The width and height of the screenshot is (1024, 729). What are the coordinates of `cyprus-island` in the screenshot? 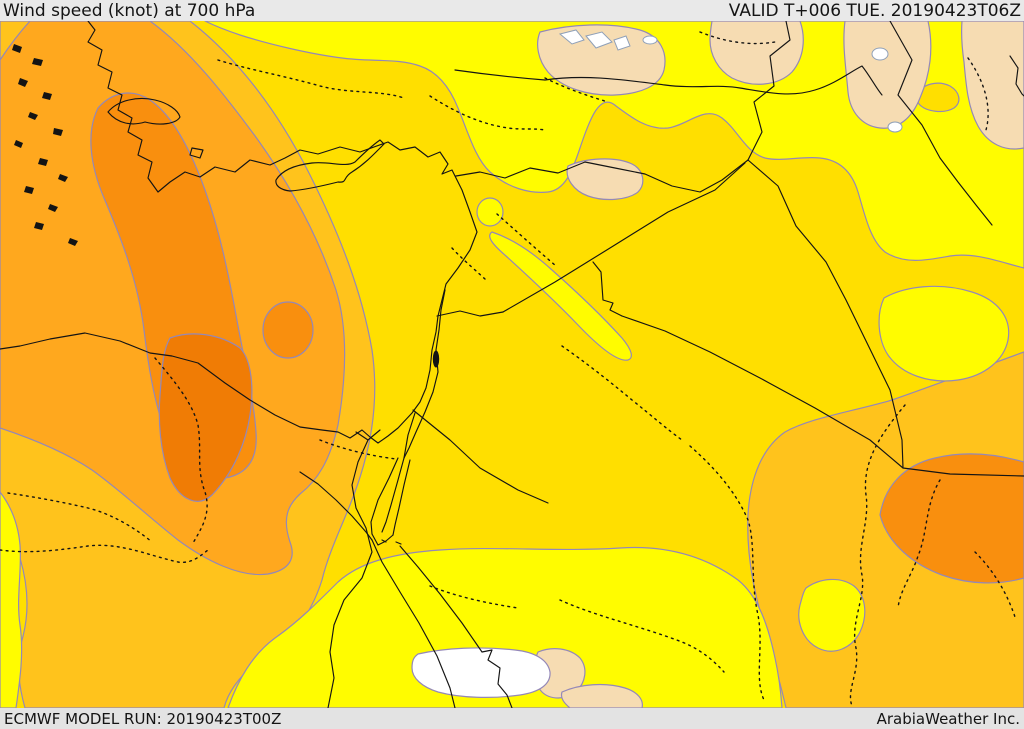 It's located at (330, 165).